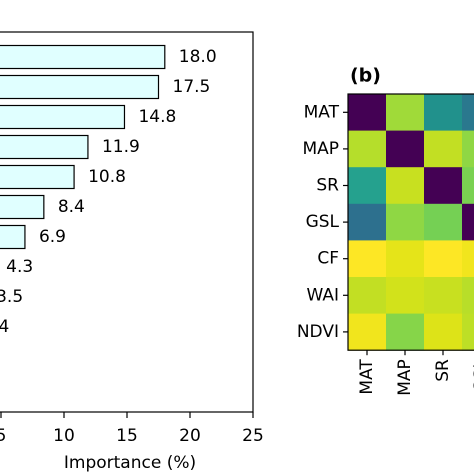 The image size is (474, 474). What do you see at coordinates (3, 436) in the screenshot?
I see `x-tick-label: 5` at bounding box center [3, 436].